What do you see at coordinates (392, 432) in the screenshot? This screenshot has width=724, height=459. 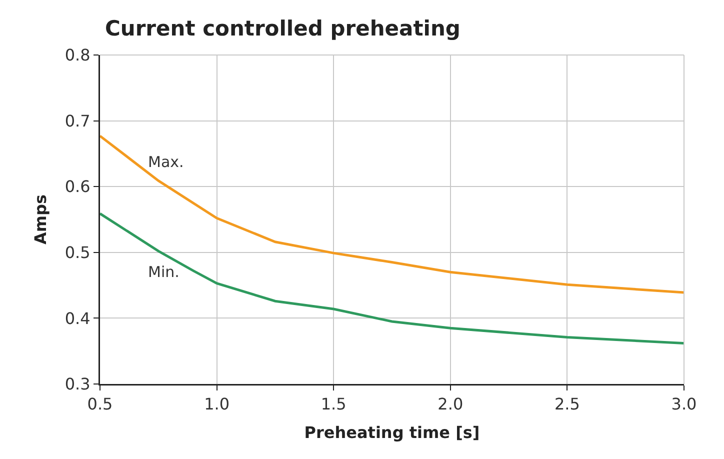 I see `x-axis-title: Preheating time [s]` at bounding box center [392, 432].